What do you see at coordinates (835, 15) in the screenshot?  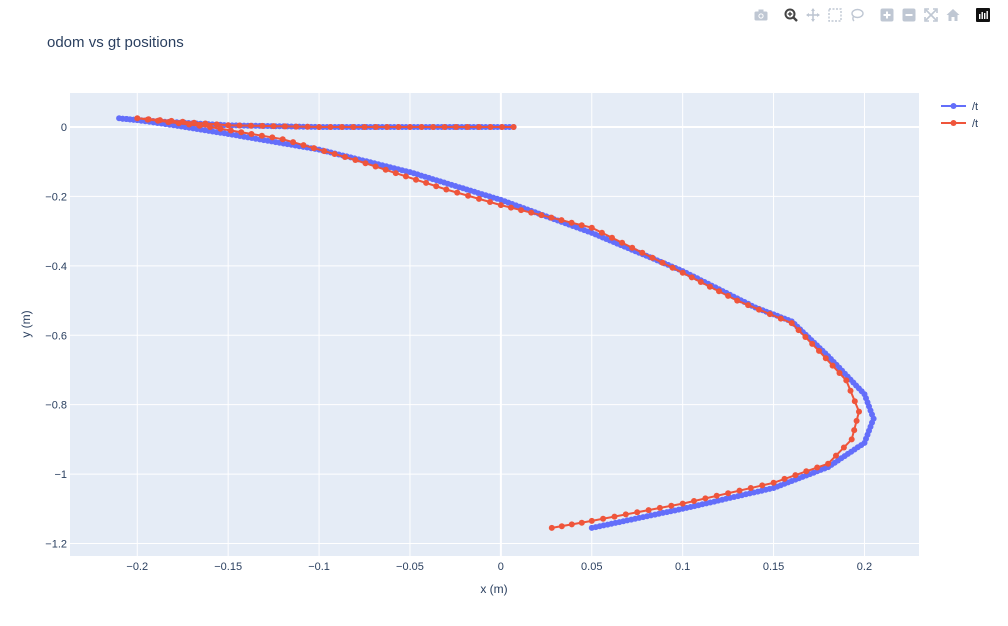 I see `box-select-icon` at bounding box center [835, 15].